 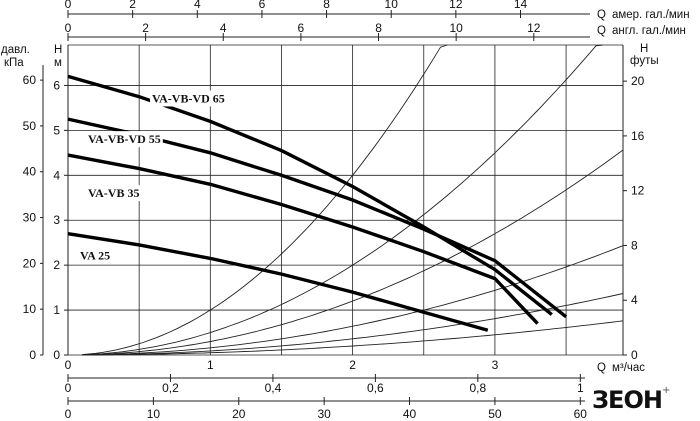 I want to click on flow-ls-tick-label: 0,6, so click(x=375, y=388).